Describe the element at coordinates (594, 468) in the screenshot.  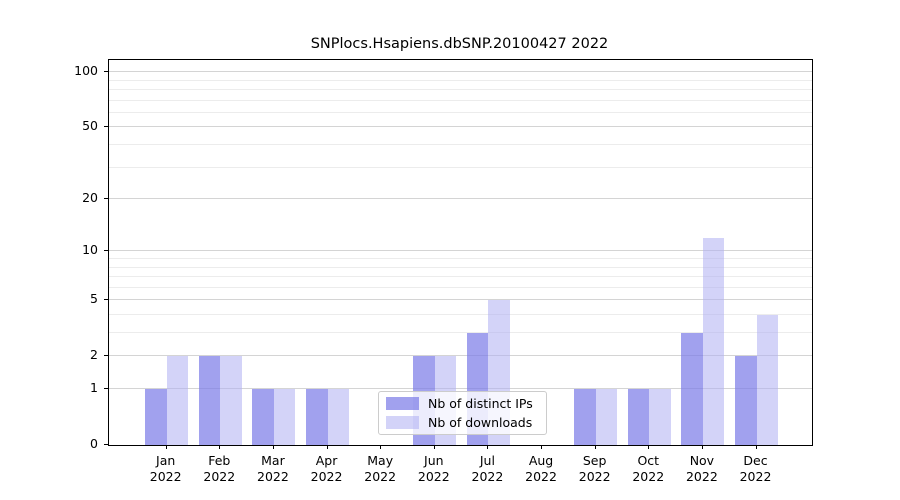
I see `x-tick-label-sep: Sep 2022` at that location.